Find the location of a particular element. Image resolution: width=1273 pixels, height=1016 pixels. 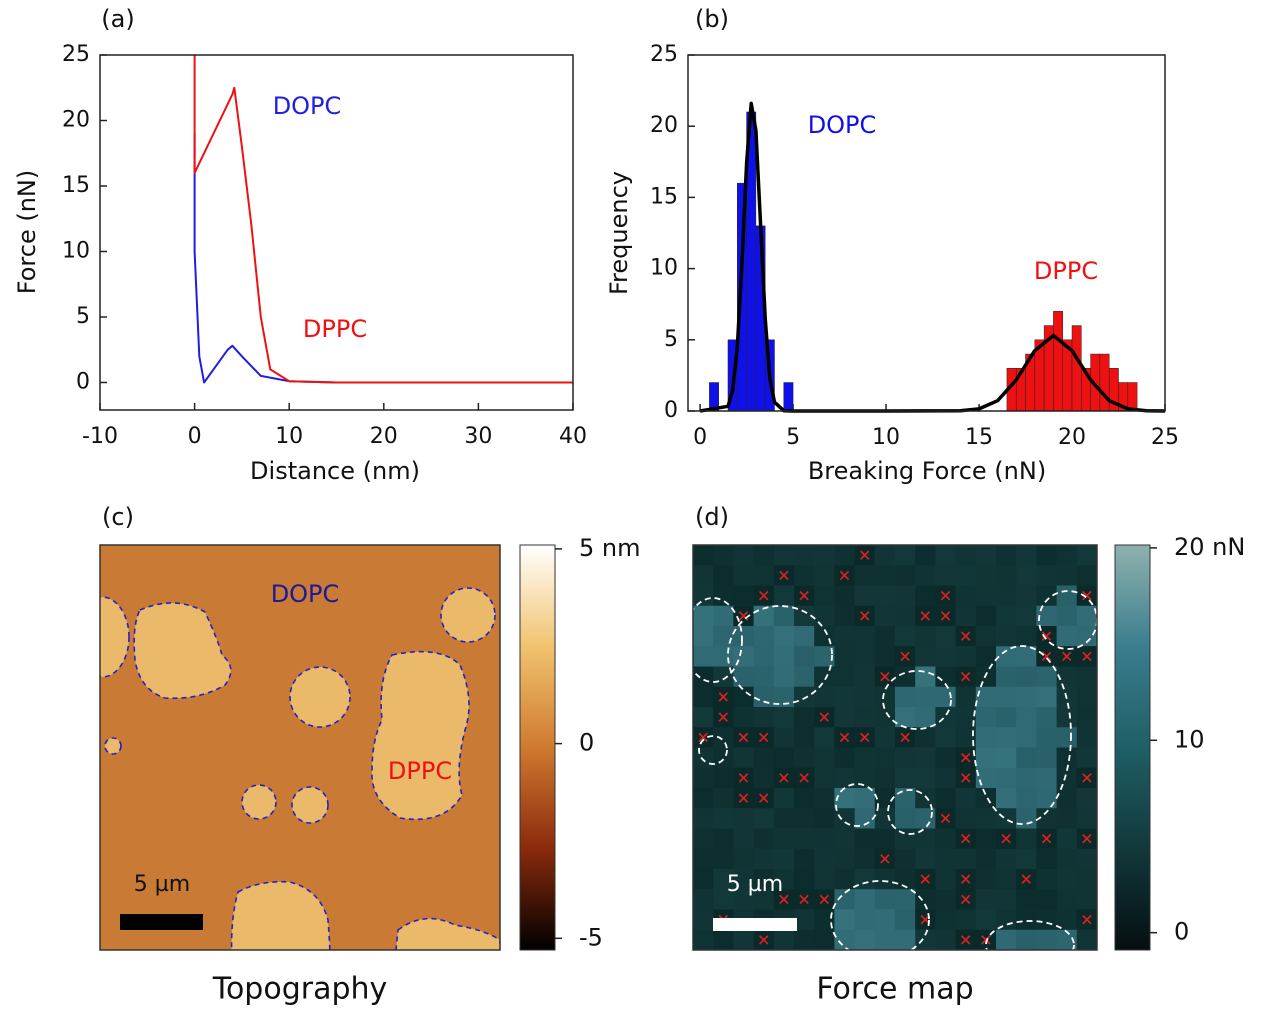

x-axis-label: Breaking Force (nN) is located at coordinates (927, 471).